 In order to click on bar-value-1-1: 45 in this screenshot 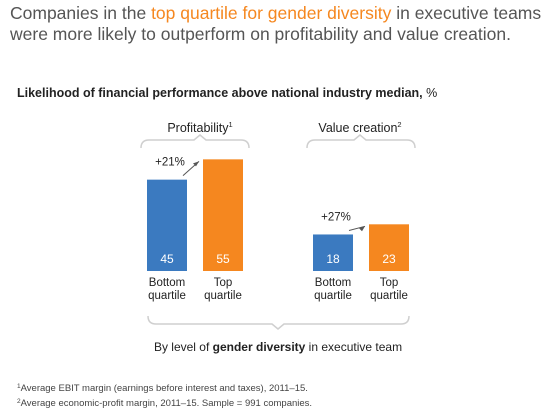, I will do `click(167, 259)`.